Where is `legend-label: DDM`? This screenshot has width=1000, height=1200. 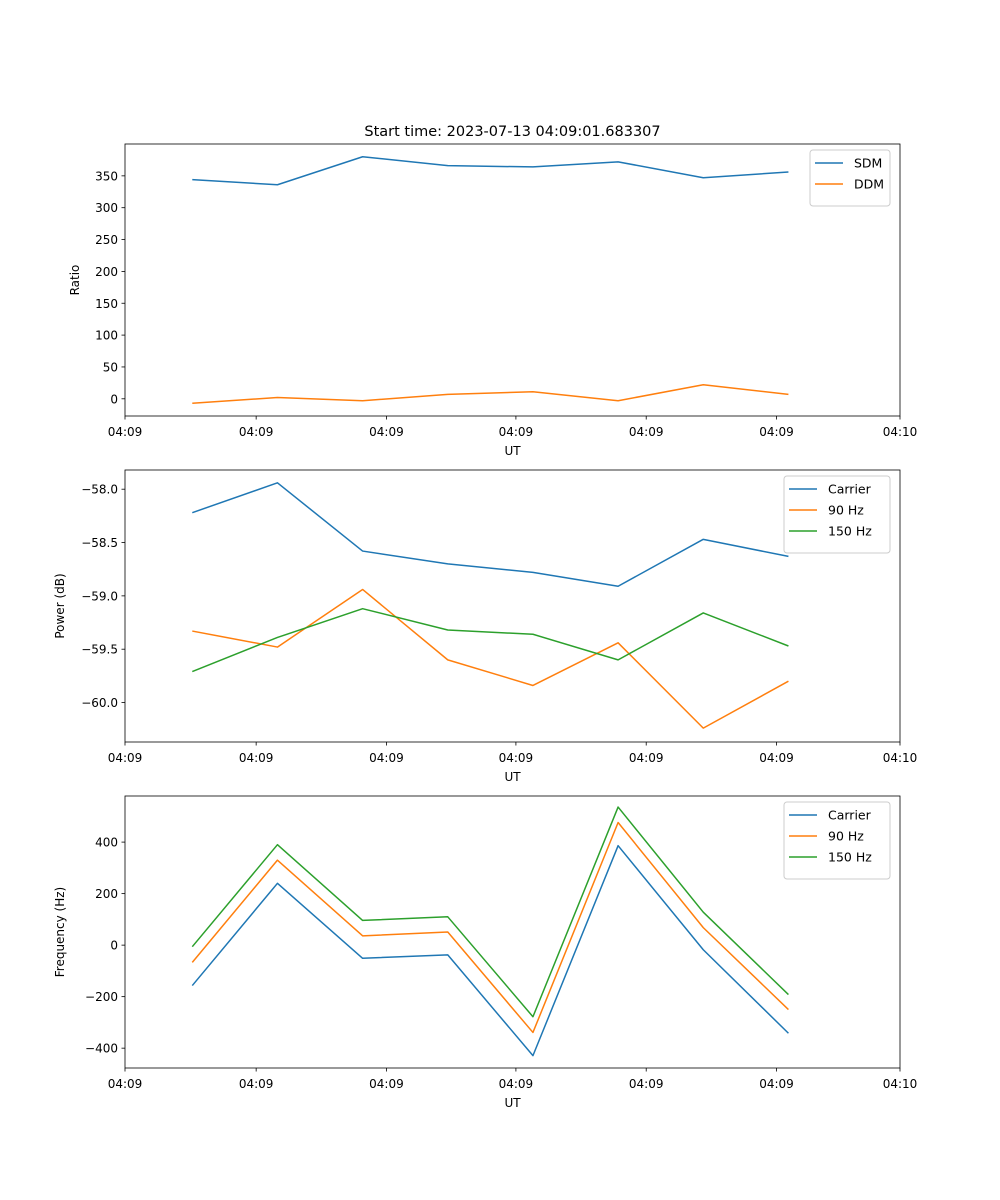 legend-label: DDM is located at coordinates (869, 184).